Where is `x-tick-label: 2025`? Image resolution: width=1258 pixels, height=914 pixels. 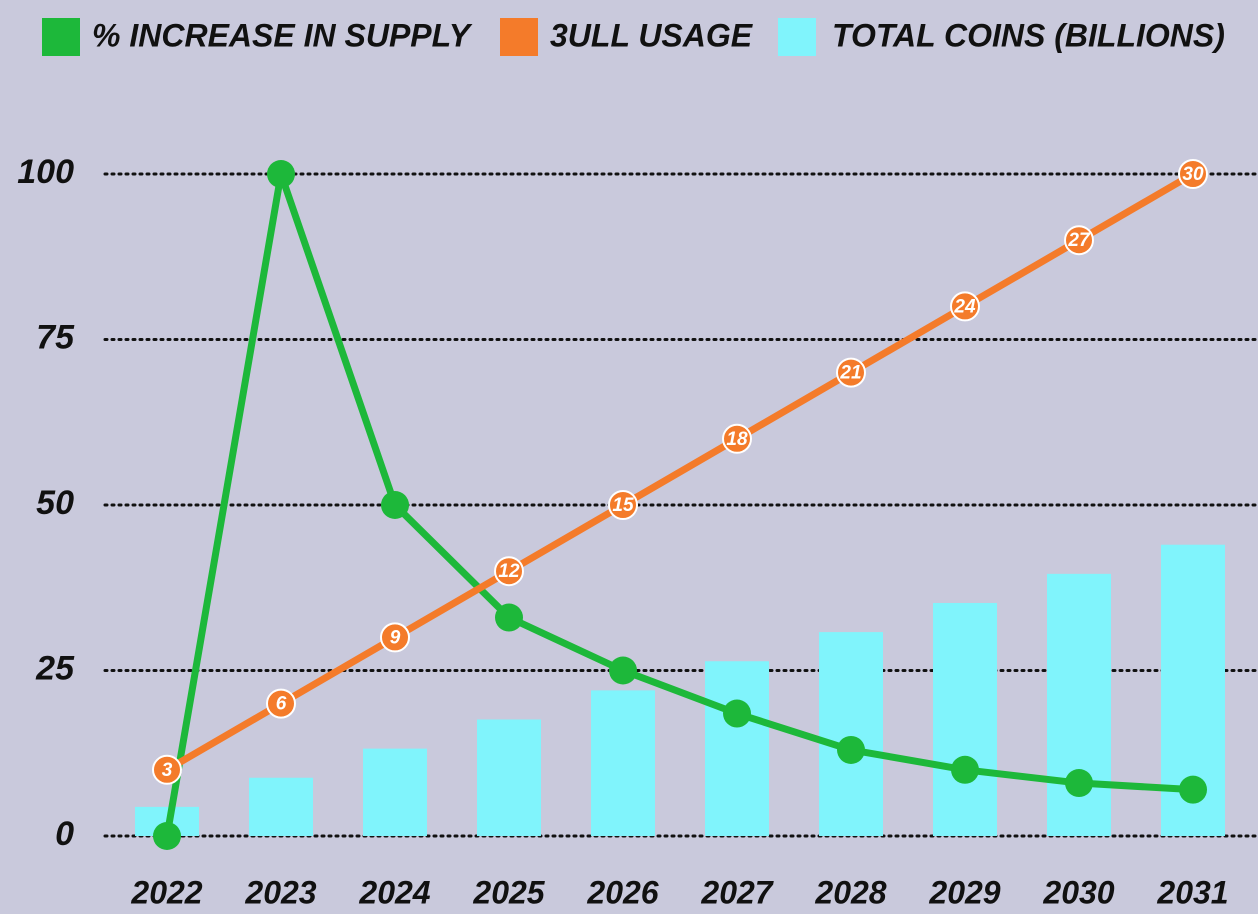 x-tick-label: 2025 is located at coordinates (508, 892).